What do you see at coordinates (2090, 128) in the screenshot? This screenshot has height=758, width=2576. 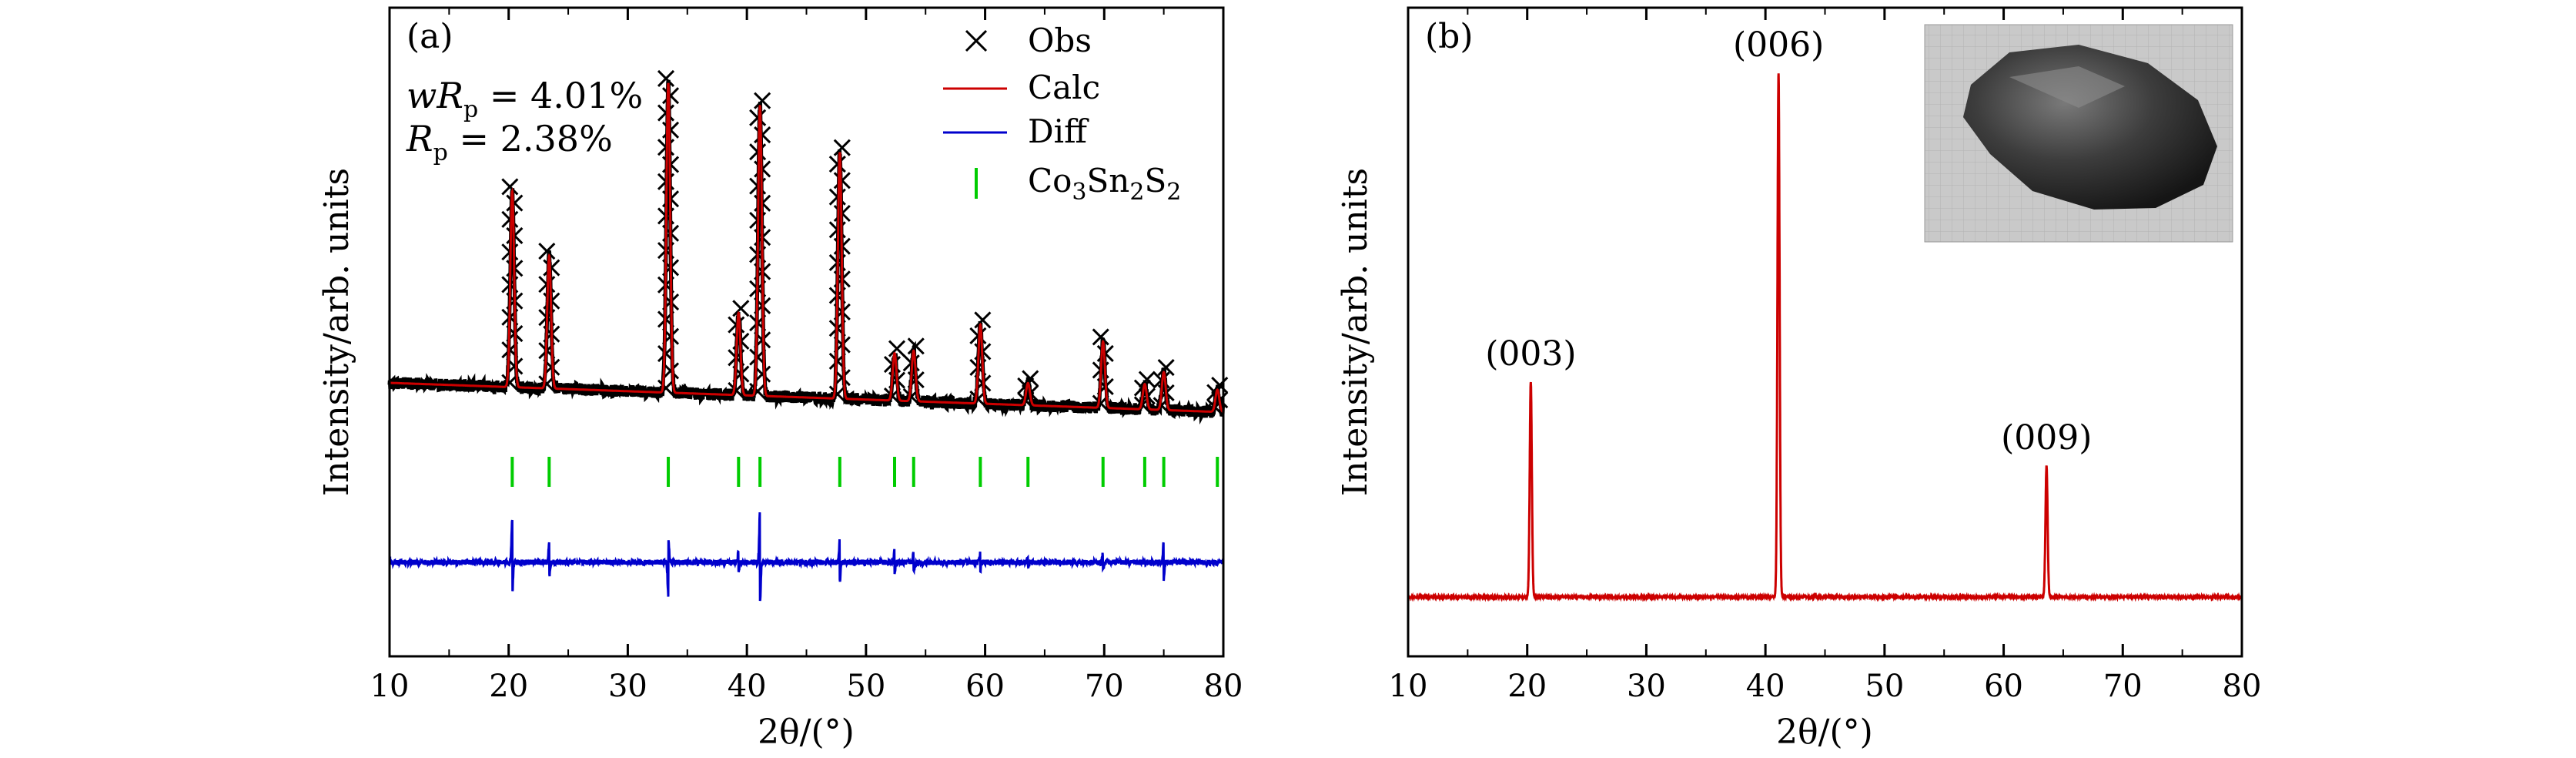 I see `crystal-shape` at bounding box center [2090, 128].